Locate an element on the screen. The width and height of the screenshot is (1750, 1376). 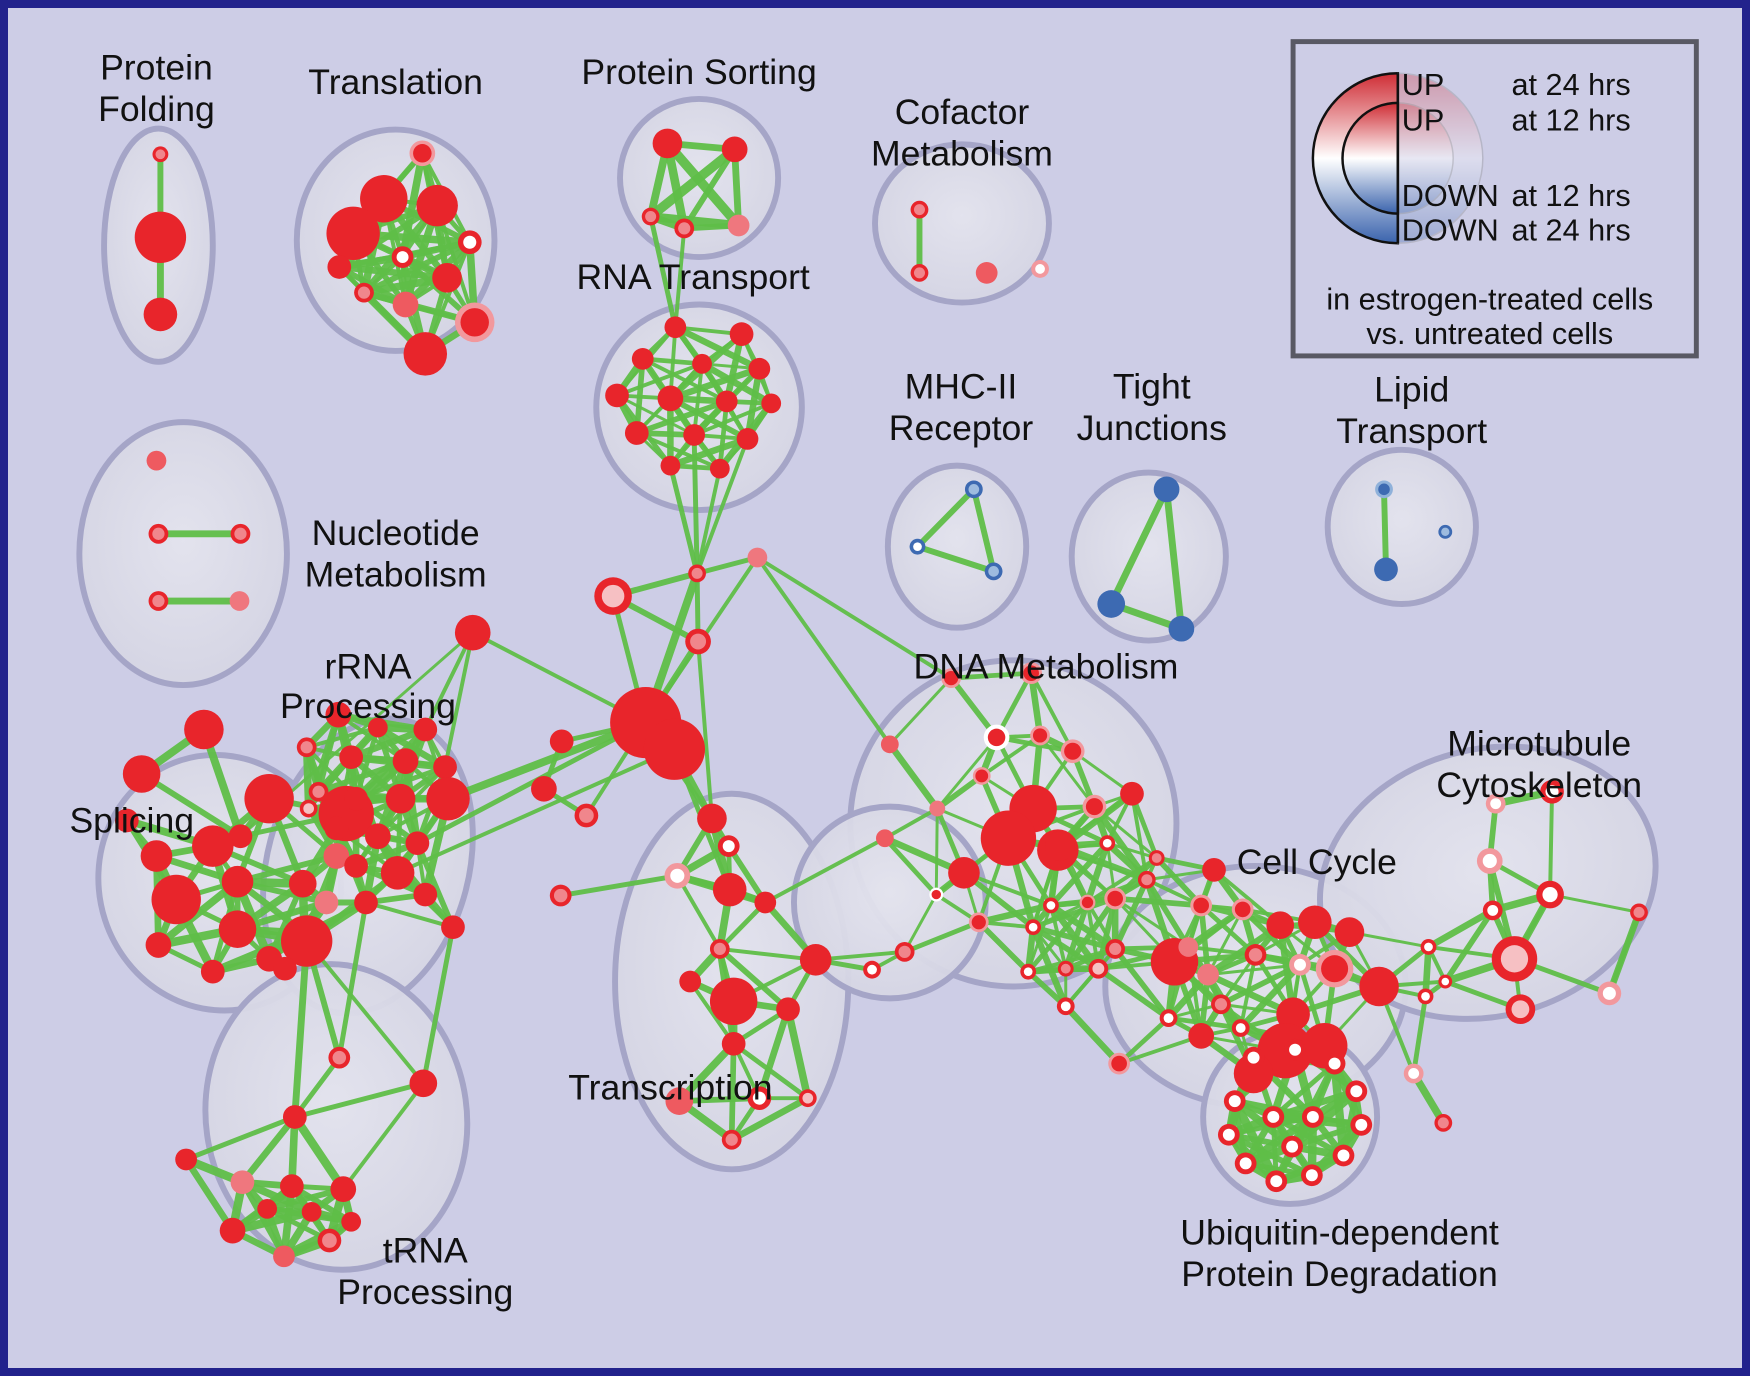
cluster-label-transcription: Transcription is located at coordinates (670, 1087).